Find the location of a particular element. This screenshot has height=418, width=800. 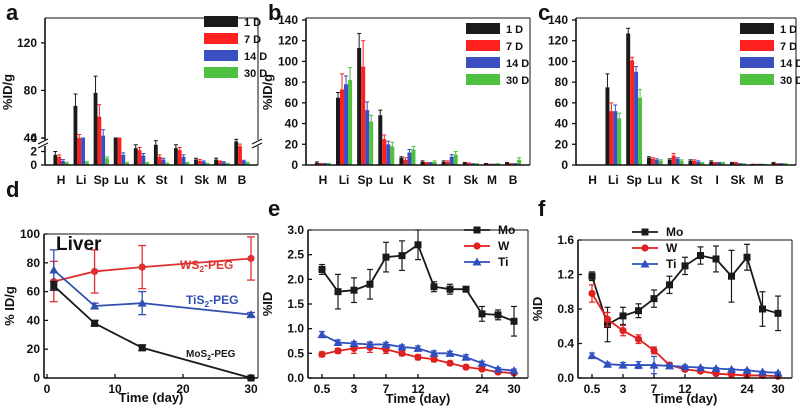

legend-label: W is located at coordinates (672, 248).